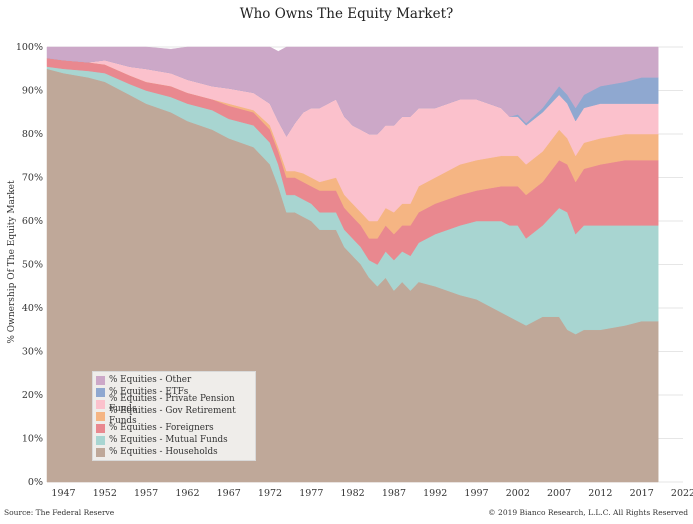 The width and height of the screenshot is (693, 524). Describe the element at coordinates (32, 134) in the screenshot. I see `y-tick-label: 80%` at that location.